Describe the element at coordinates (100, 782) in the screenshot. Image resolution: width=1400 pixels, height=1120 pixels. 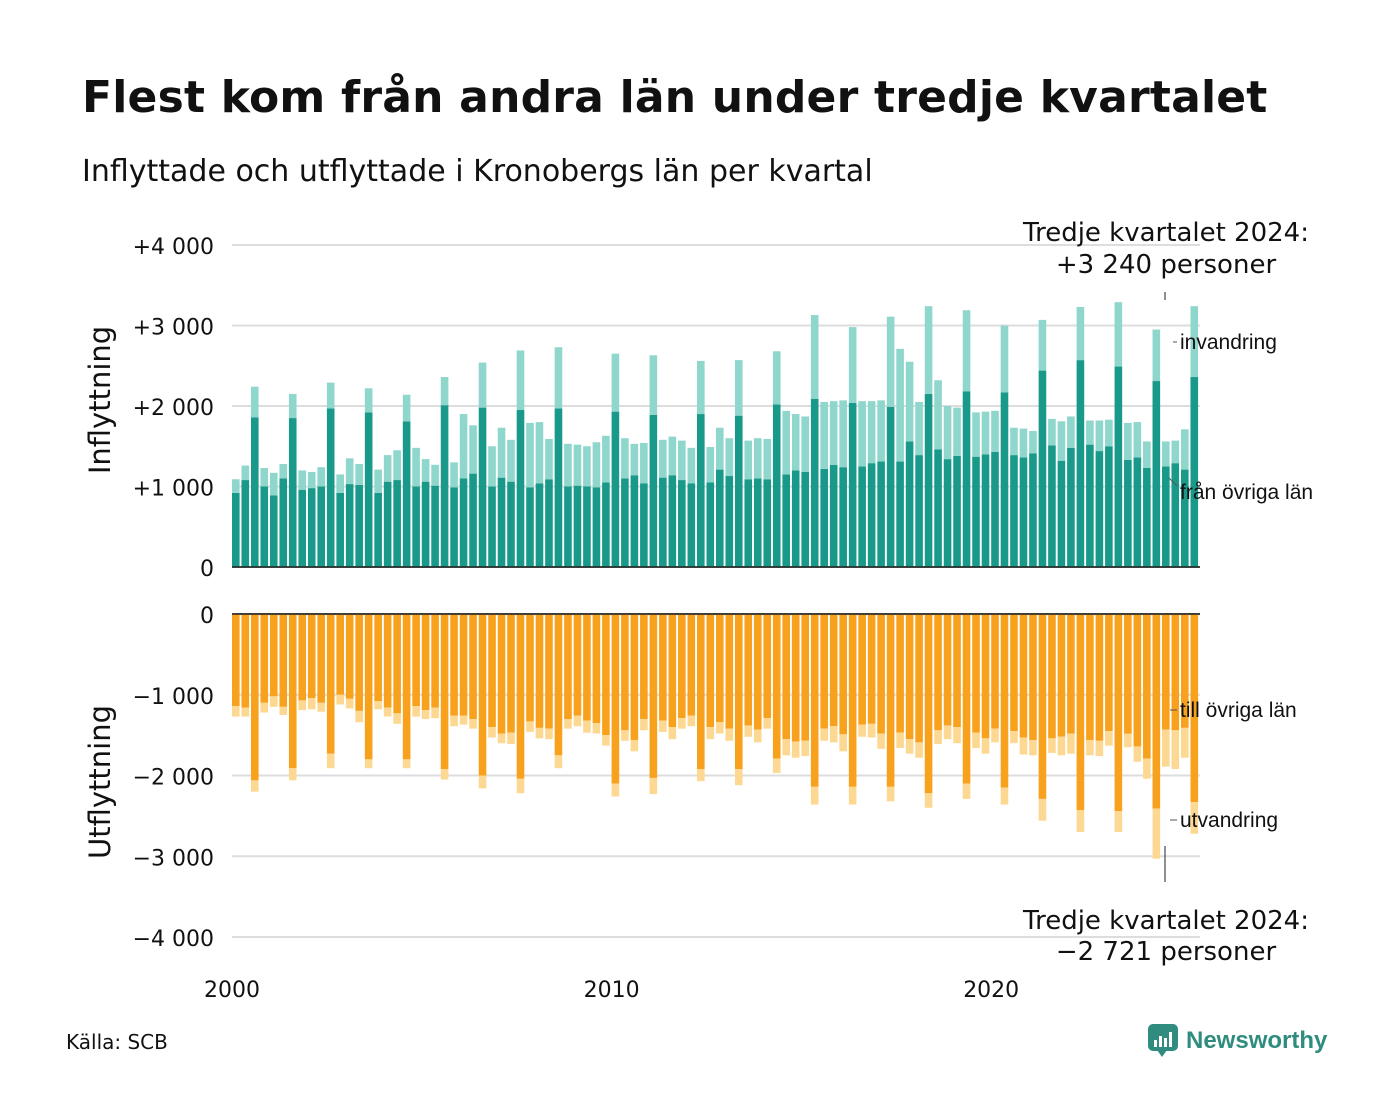
I see `y-axis-label-utflyttning: Utflyttning` at that location.